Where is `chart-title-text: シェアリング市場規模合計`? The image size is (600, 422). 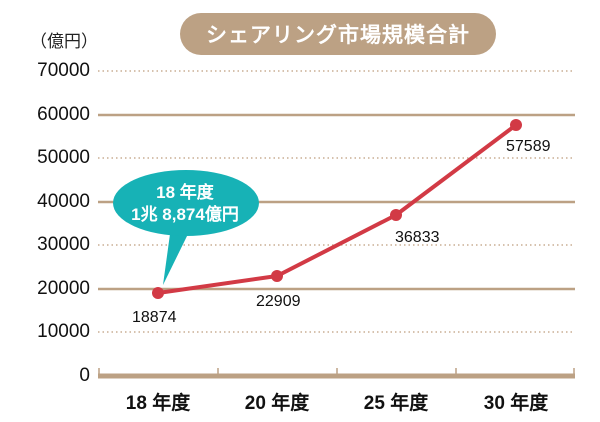 chart-title-text: シェアリング市場規模合計 is located at coordinates (338, 35).